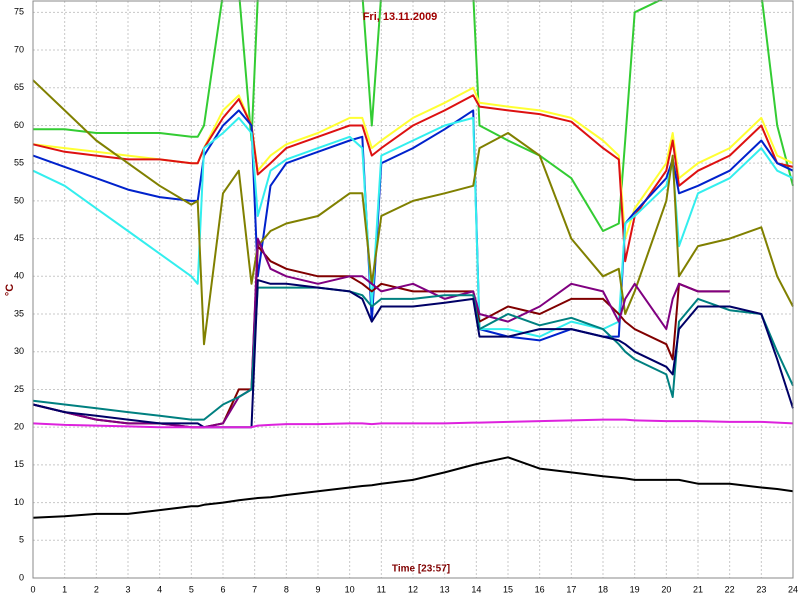 The height and width of the screenshot is (600, 800). I want to click on x-tick-label: 21, so click(698, 589).